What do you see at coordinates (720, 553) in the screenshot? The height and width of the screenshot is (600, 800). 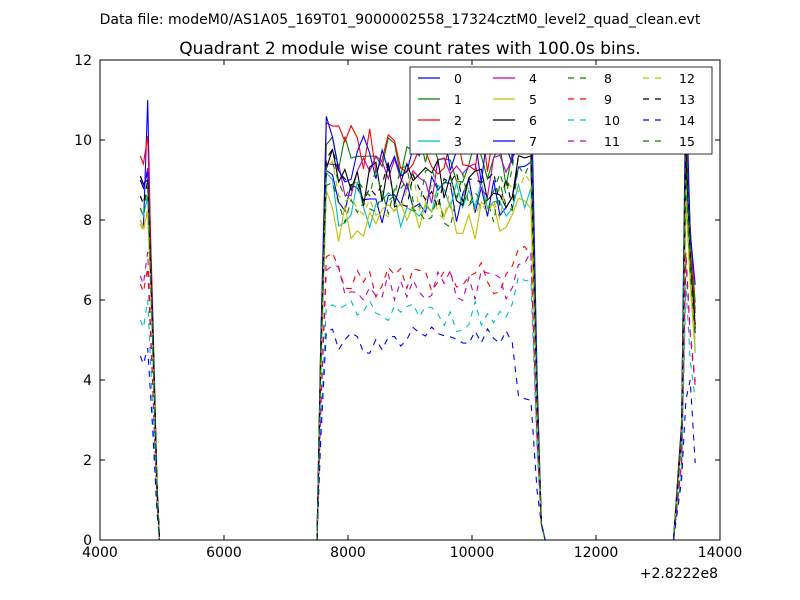 I see `x-tick-label: 14000` at bounding box center [720, 553].